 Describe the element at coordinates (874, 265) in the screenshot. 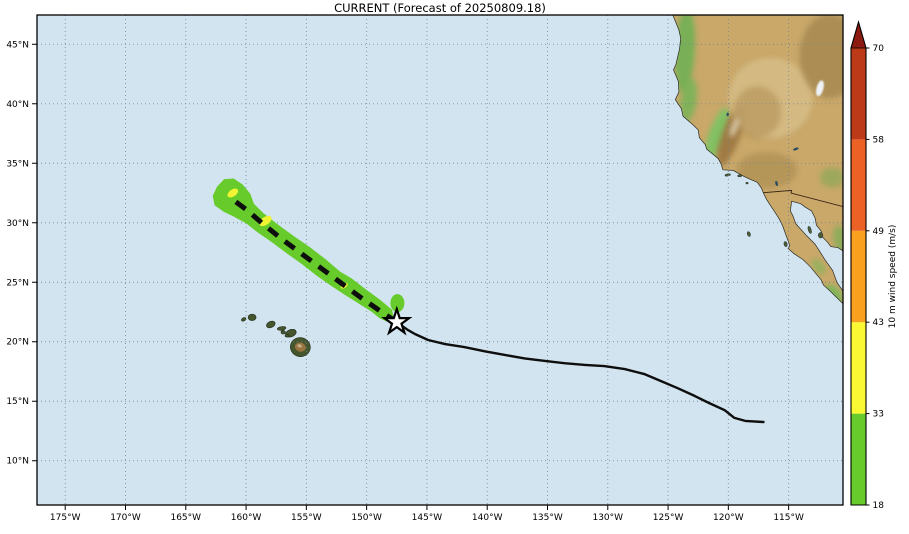

I see `wind-speed-colorbar: 18 33 43 49 58 70 10 m wind speed (m/s)` at that location.